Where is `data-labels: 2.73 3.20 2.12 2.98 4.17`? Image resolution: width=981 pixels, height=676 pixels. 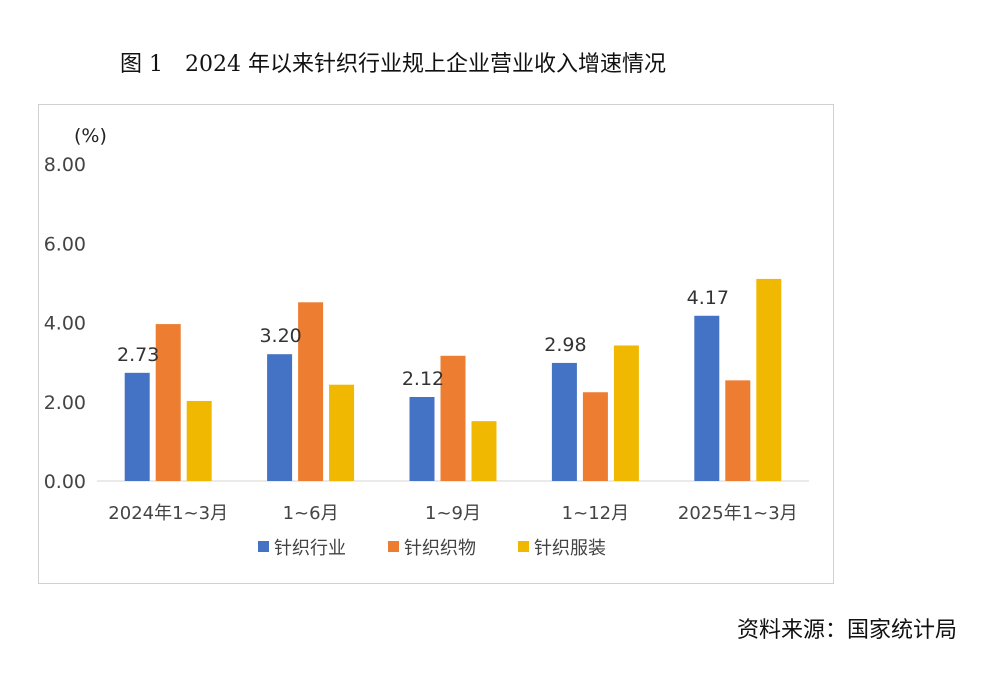
data-labels: 2.73 3.20 2.12 2.98 4.17 is located at coordinates (423, 338).